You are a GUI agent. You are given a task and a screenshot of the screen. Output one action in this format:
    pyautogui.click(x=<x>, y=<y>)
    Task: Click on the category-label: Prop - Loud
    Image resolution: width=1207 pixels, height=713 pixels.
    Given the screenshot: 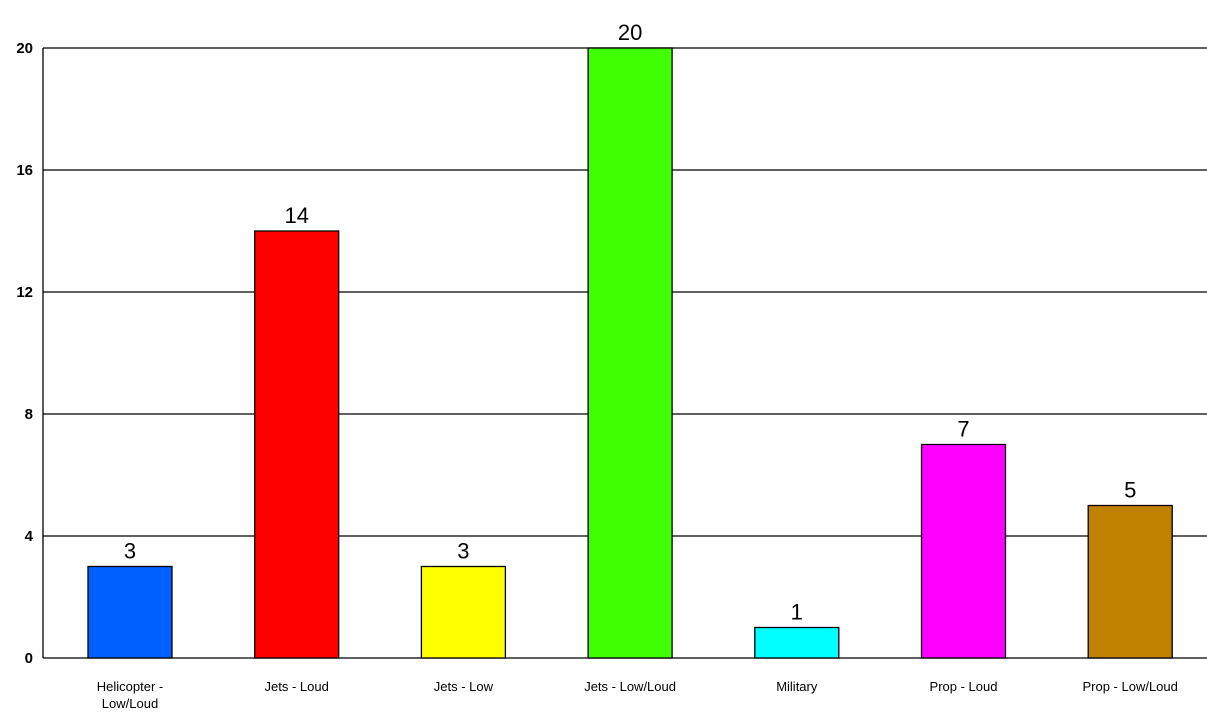 What is the action you would take?
    pyautogui.click(x=964, y=686)
    